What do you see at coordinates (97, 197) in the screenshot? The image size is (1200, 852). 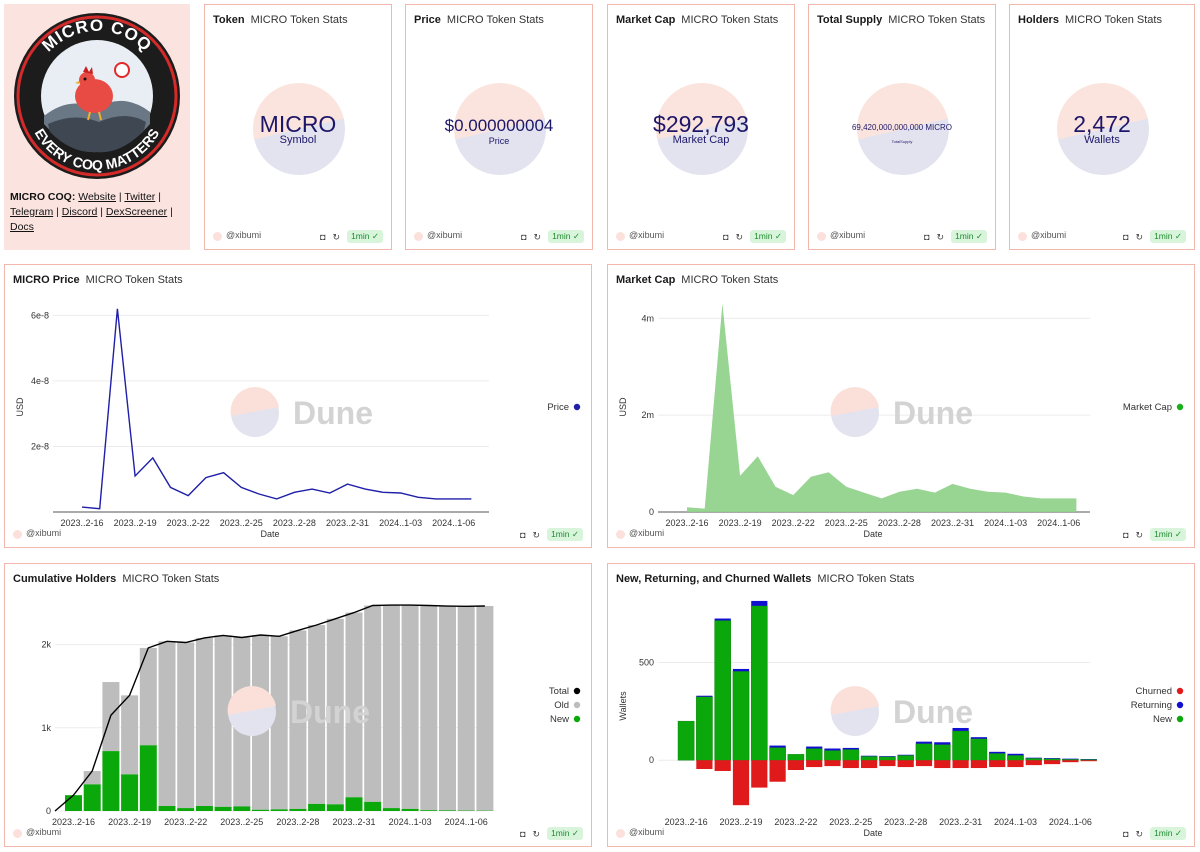 I see `website-link: Website` at bounding box center [97, 197].